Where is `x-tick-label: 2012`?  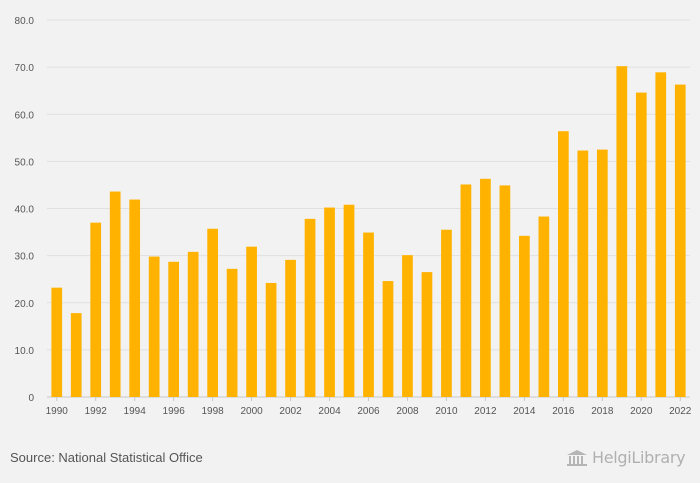
x-tick-label: 2012 is located at coordinates (485, 411).